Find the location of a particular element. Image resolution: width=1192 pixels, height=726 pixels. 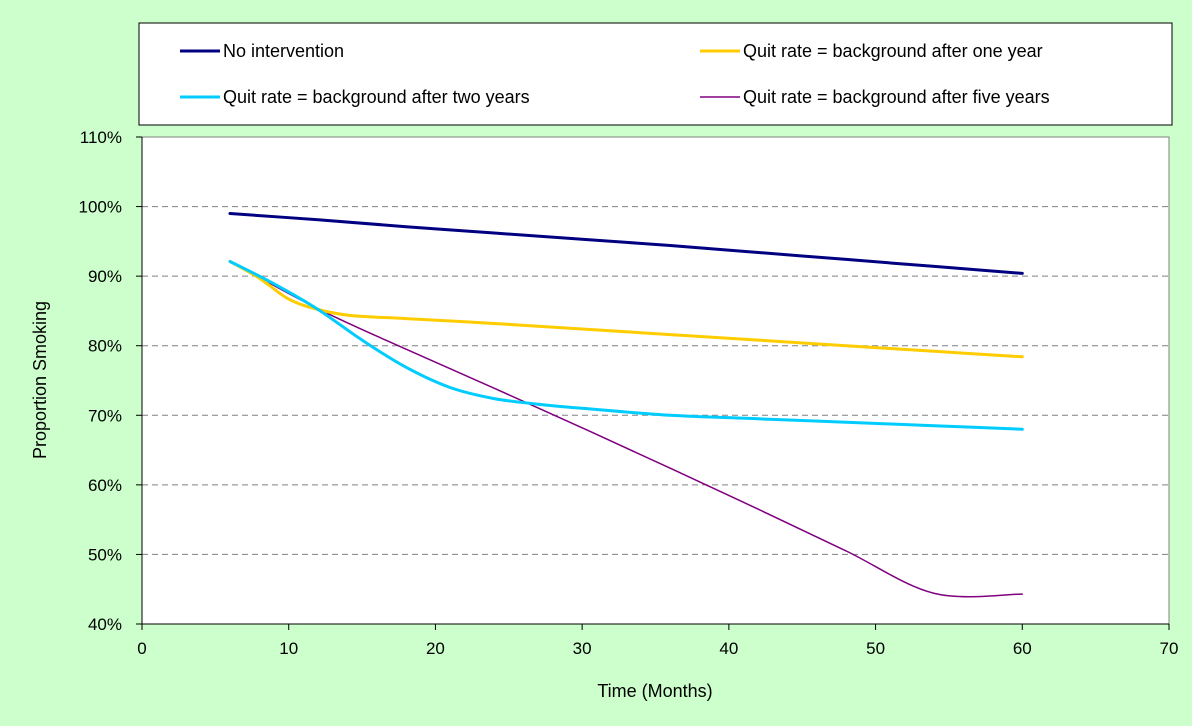

legend-label: No intervention is located at coordinates (283, 51).